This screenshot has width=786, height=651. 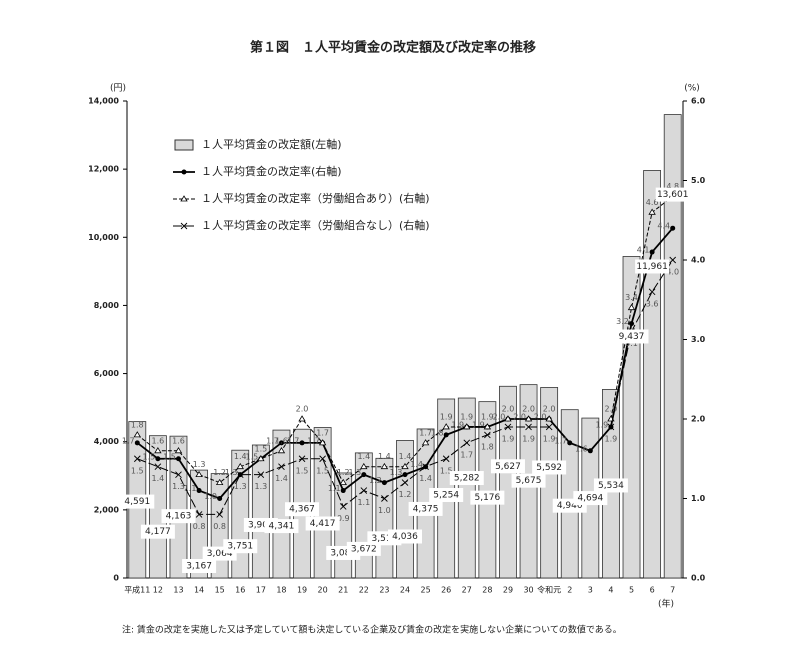 What do you see at coordinates (343, 590) in the screenshot?
I see `x-tick-label: 21` at bounding box center [343, 590].